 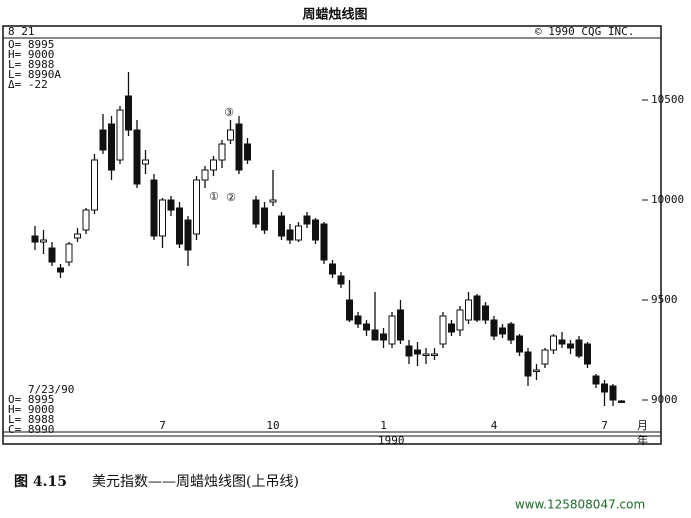 I want to click on x-unit: 月, so click(x=642, y=425).